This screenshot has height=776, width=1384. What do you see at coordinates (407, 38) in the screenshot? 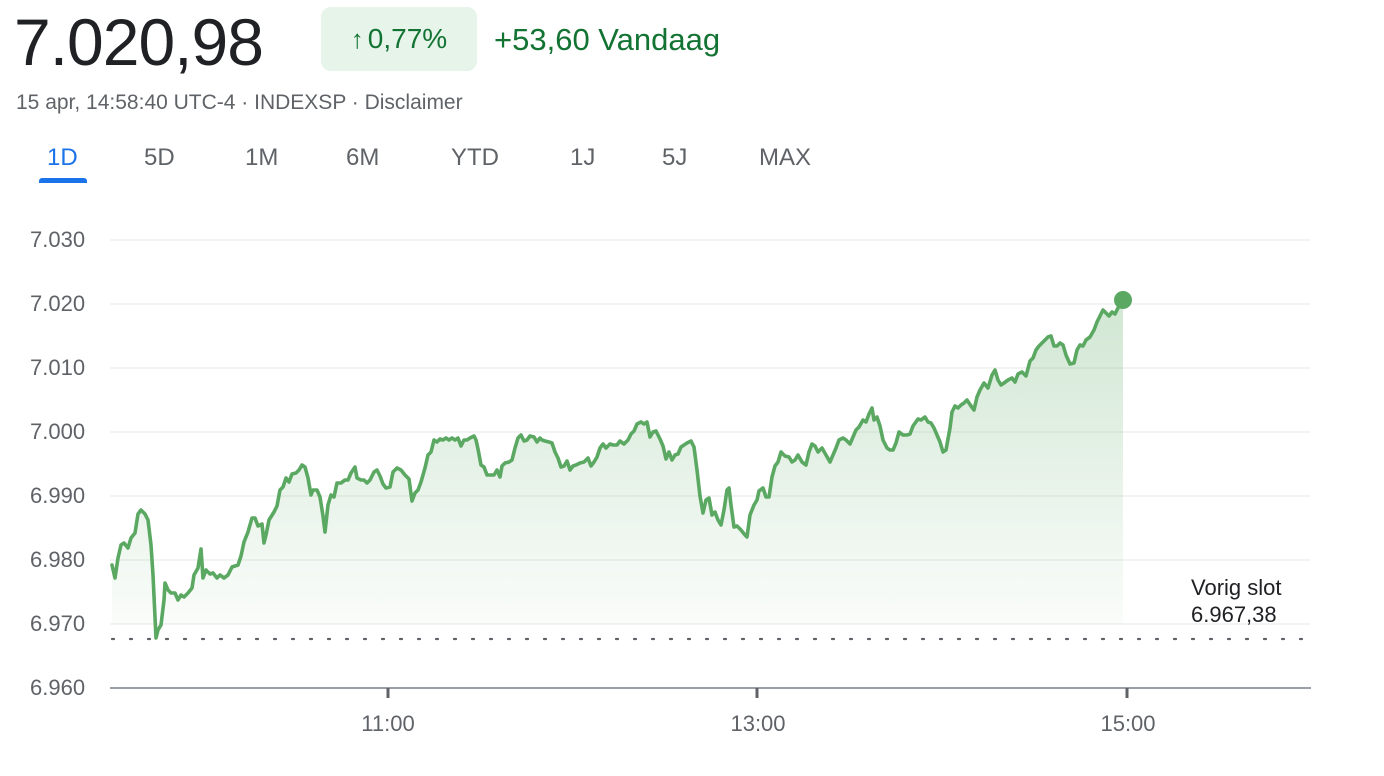
I see `change-percent: 0,77%` at bounding box center [407, 38].